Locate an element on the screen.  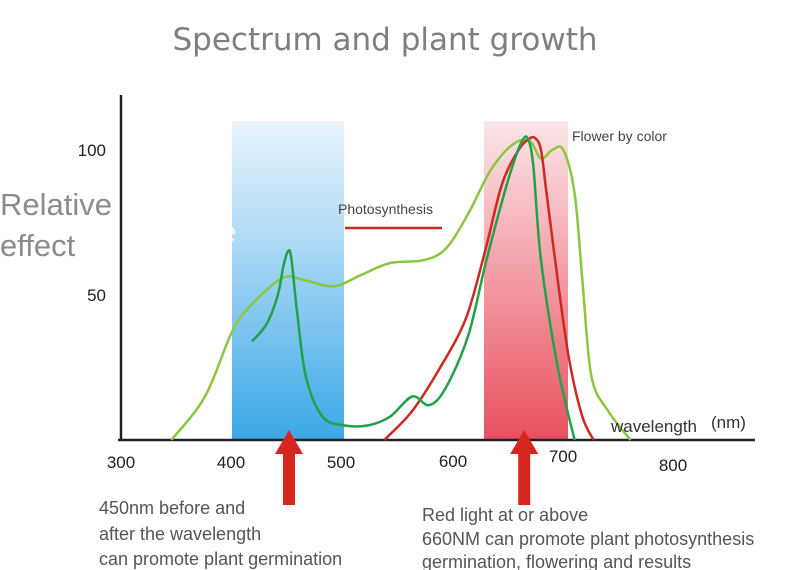
y-axis-label-line2: effect is located at coordinates (38, 245).